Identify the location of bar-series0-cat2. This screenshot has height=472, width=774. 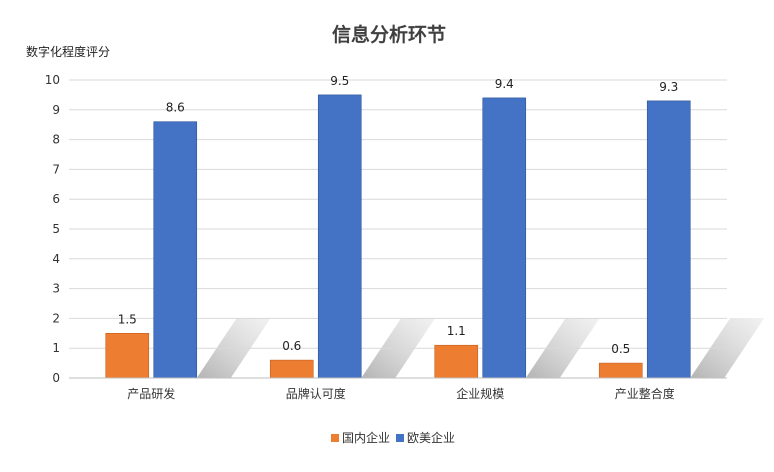
(456, 361).